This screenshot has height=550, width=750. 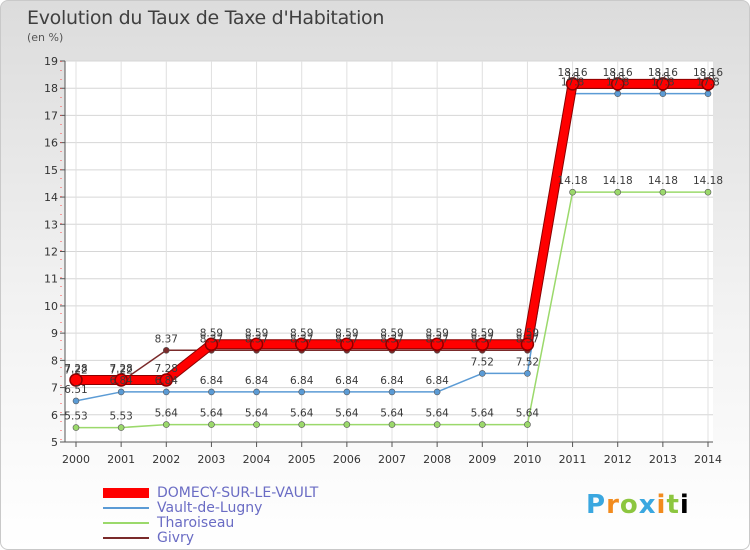 What do you see at coordinates (238, 492) in the screenshot?
I see `legend-label-domecy: DOMECY-SUR-LE-VAULT` at bounding box center [238, 492].